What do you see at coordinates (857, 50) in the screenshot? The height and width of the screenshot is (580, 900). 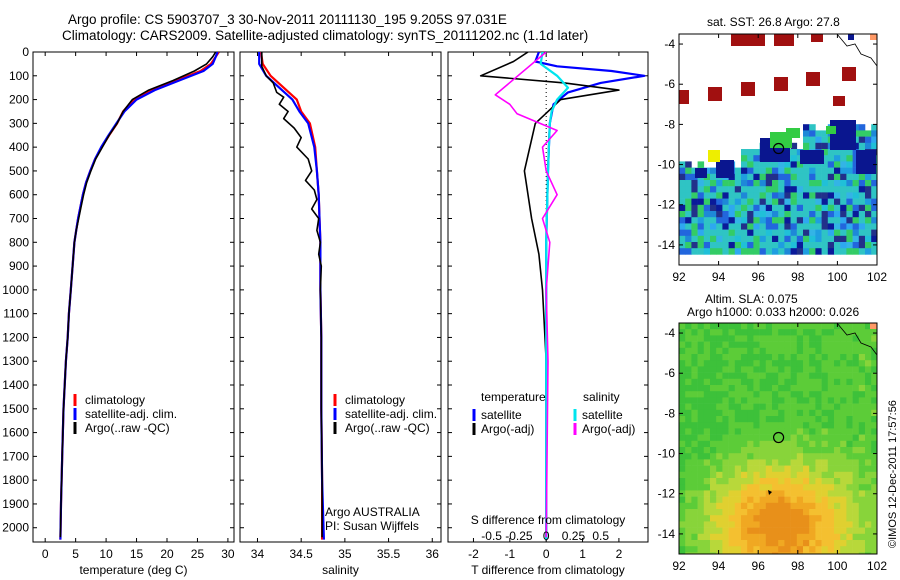 I see `sst-coastline` at bounding box center [857, 50].